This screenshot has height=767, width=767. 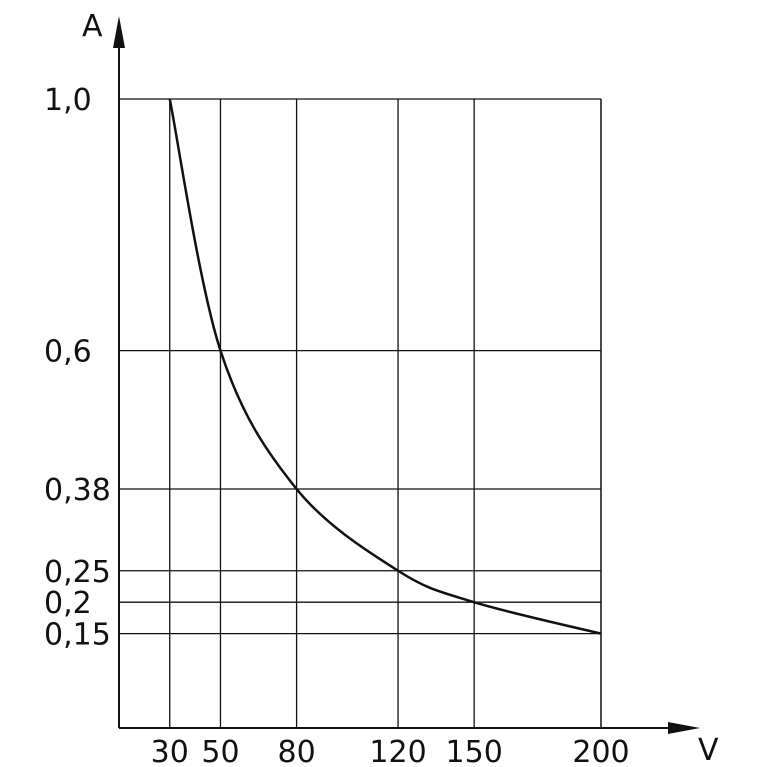 I want to click on x-tick-label: 150, so click(x=474, y=751).